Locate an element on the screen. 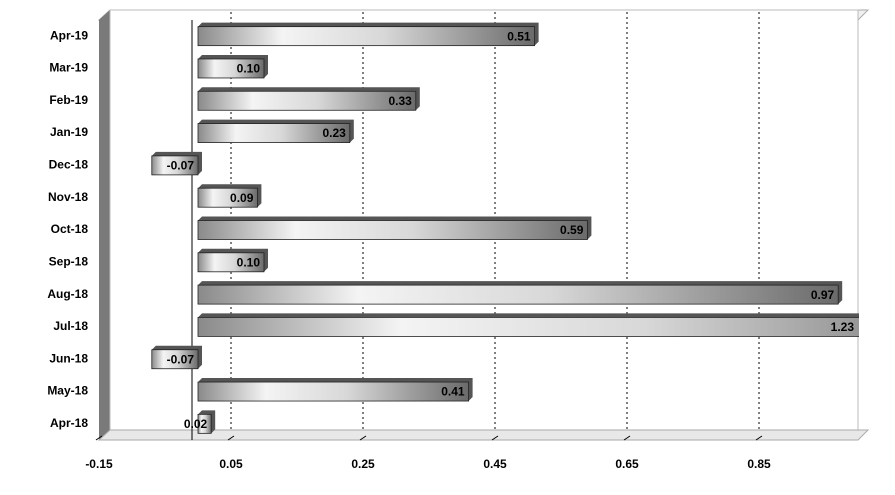 The width and height of the screenshot is (895, 495). y-tick-label: Nov-18 is located at coordinates (68, 197).